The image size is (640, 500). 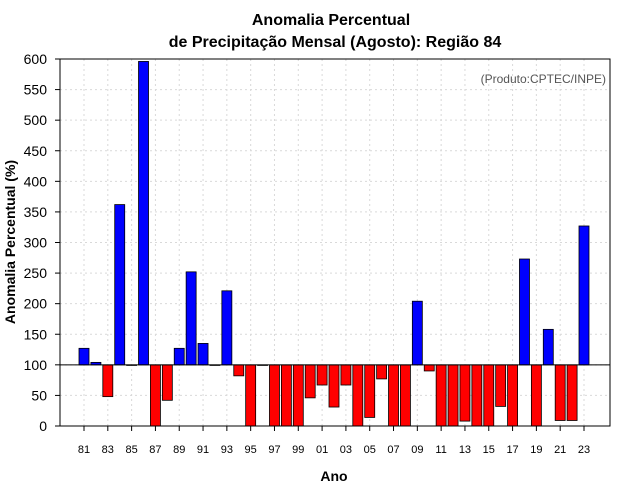 What do you see at coordinates (108, 450) in the screenshot?
I see `x-tick-label: 83` at bounding box center [108, 450].